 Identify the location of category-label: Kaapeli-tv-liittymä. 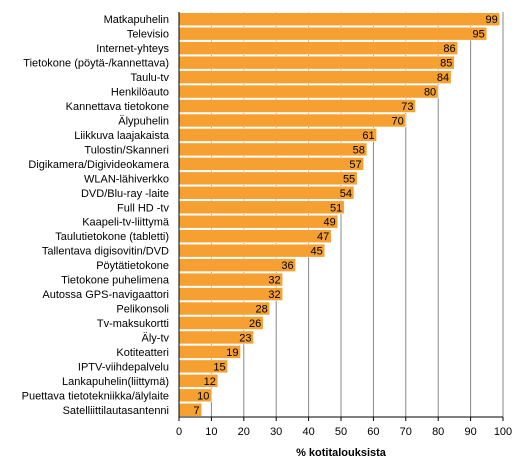
(126, 223).